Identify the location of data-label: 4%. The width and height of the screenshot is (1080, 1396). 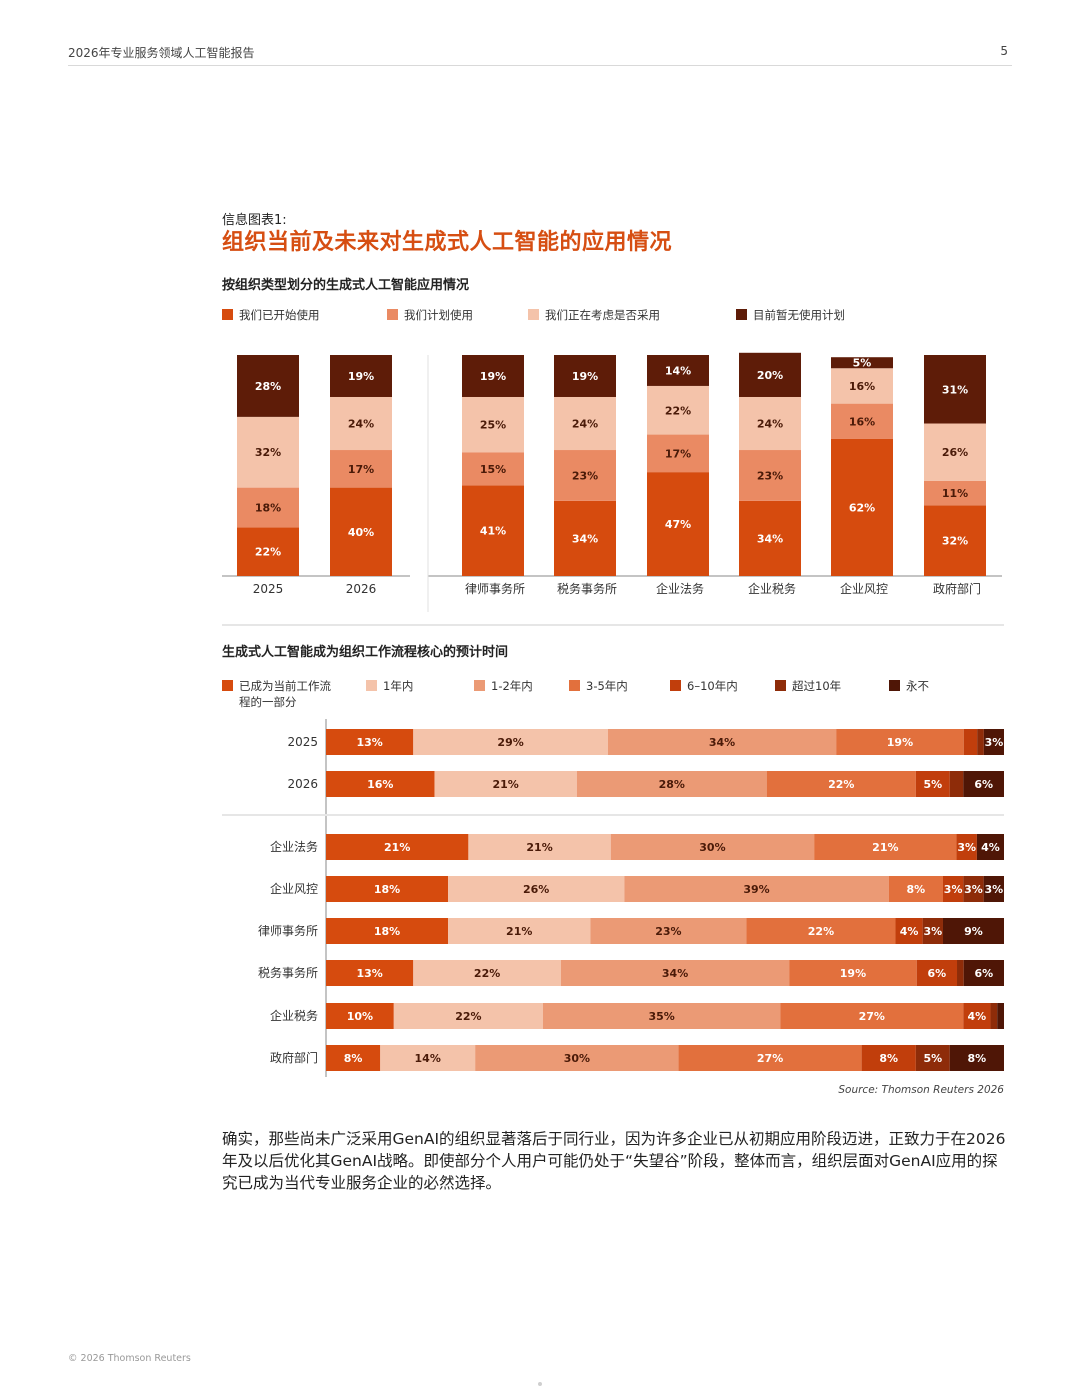
(977, 1016).